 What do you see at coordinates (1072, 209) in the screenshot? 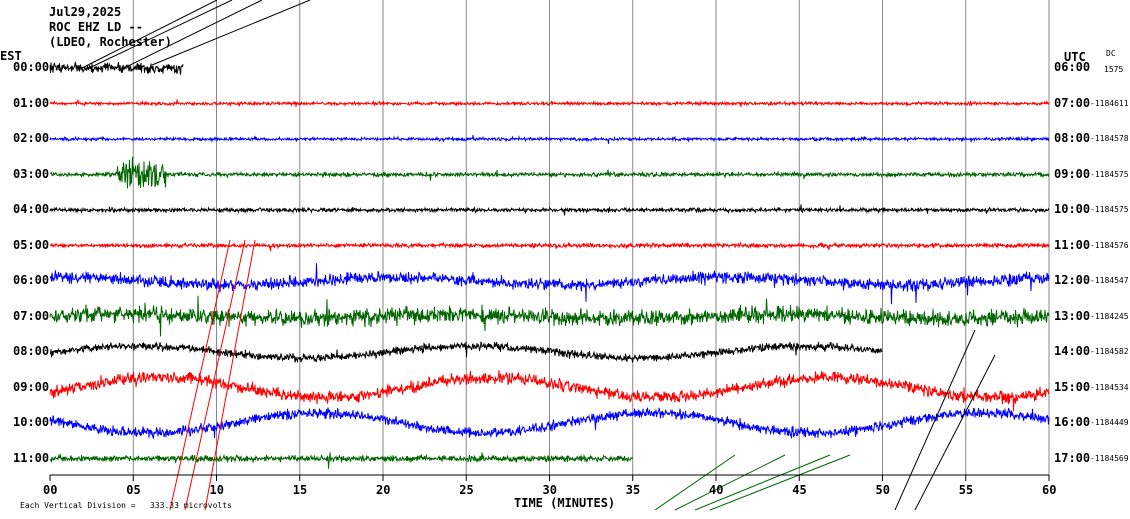
I see `utc-hour-label: 10:00` at bounding box center [1072, 209].